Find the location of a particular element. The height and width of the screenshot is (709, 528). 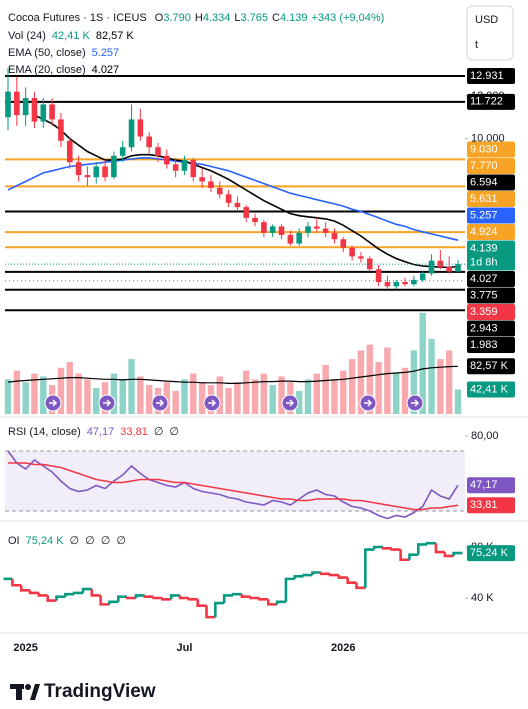

legend-item: RSI (14, close) is located at coordinates (44, 432).